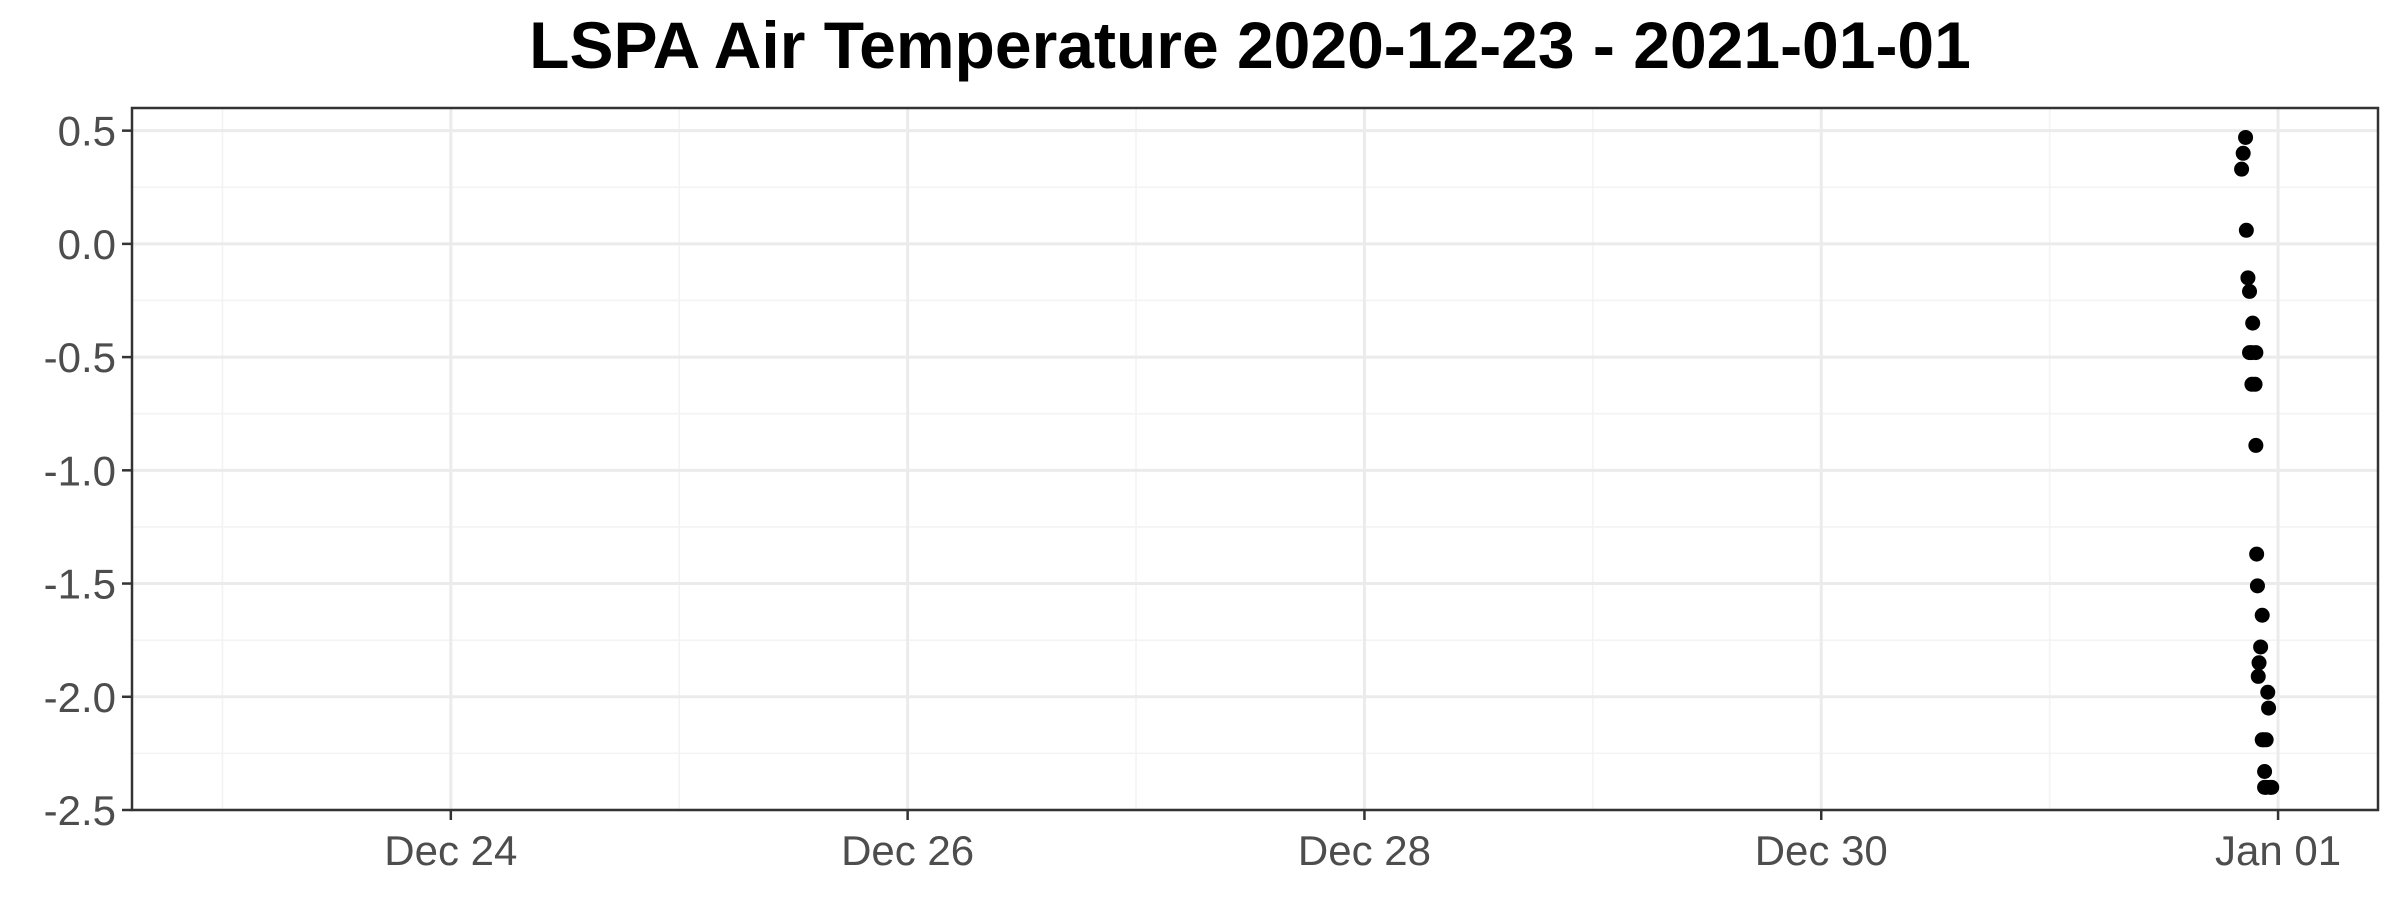 The image size is (2400, 900). What do you see at coordinates (80, 697) in the screenshot?
I see `y-tick-label: -2.0` at bounding box center [80, 697].